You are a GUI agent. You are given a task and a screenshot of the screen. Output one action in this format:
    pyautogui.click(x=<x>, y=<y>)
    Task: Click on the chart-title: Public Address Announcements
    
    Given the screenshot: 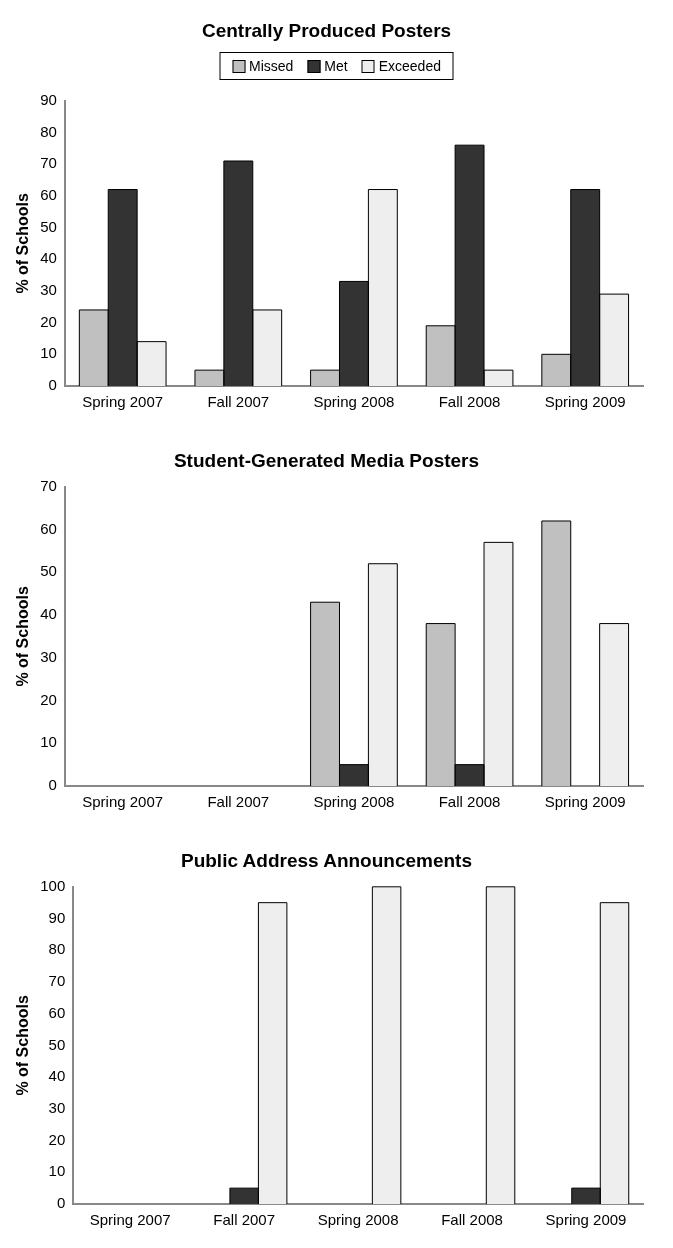 What is the action you would take?
    pyautogui.click(x=326, y=860)
    